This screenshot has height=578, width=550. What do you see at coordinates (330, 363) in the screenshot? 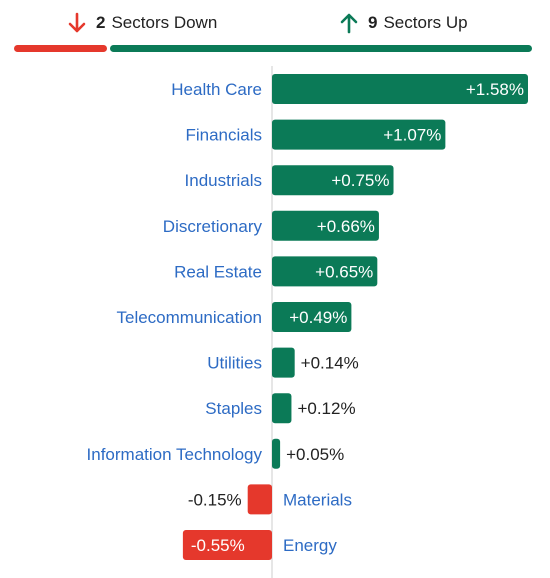
I see `value-label-6: +0.14%` at bounding box center [330, 363].